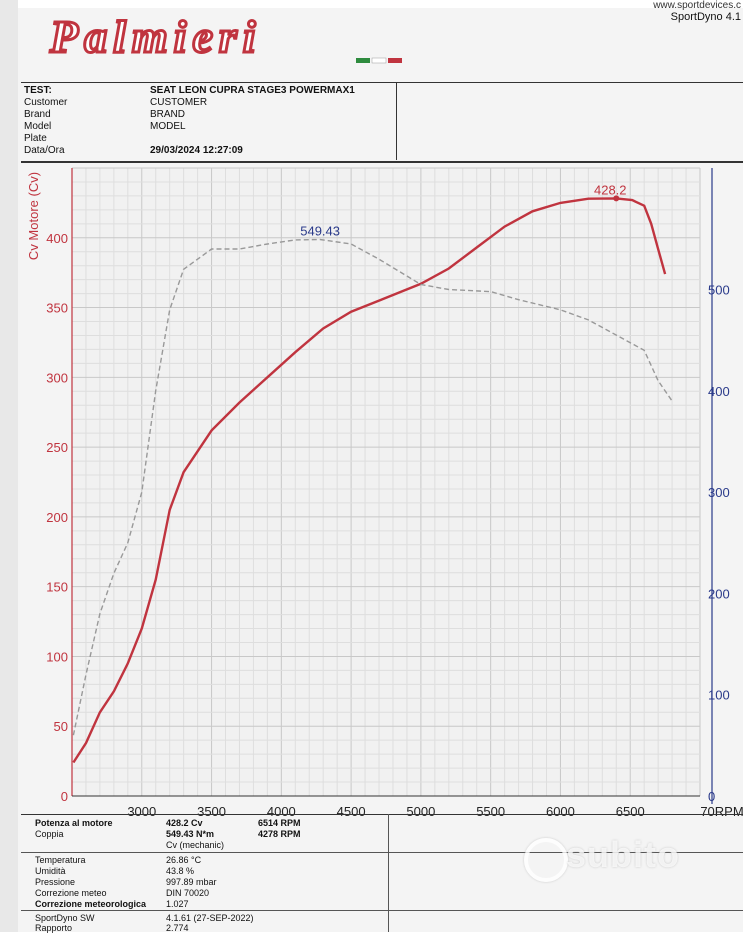  I want to click on test-label: TEST:, so click(38, 90).